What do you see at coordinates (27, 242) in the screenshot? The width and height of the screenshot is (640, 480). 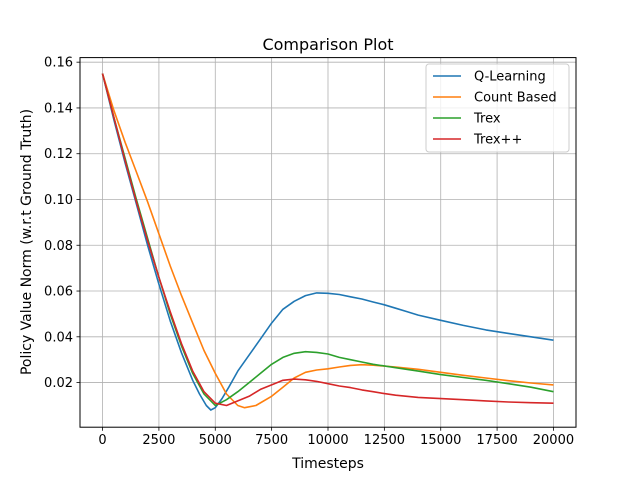 I see `y-axis-label: Policy Value Norm (w.r.t Ground Truth)` at bounding box center [27, 242].